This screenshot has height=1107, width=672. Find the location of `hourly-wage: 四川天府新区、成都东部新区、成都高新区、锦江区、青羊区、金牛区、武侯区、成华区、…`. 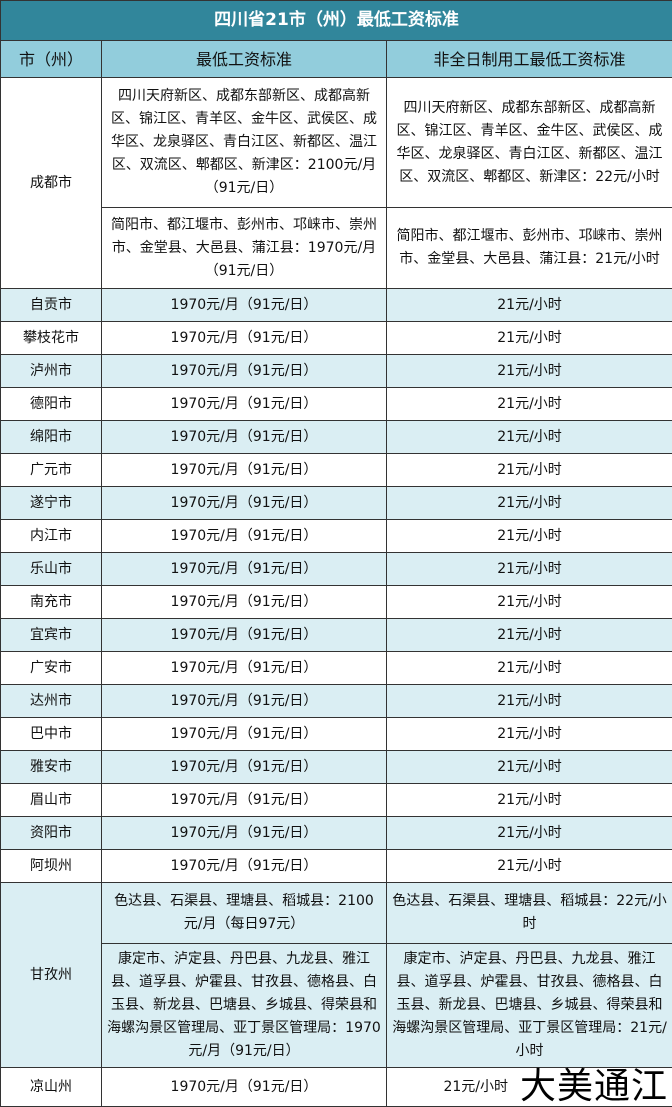

hourly-wage: 四川天府新区、成都东部新区、成都高新区、锦江区、青羊区、金牛区、武侯区、成华区、… is located at coordinates (529, 143).